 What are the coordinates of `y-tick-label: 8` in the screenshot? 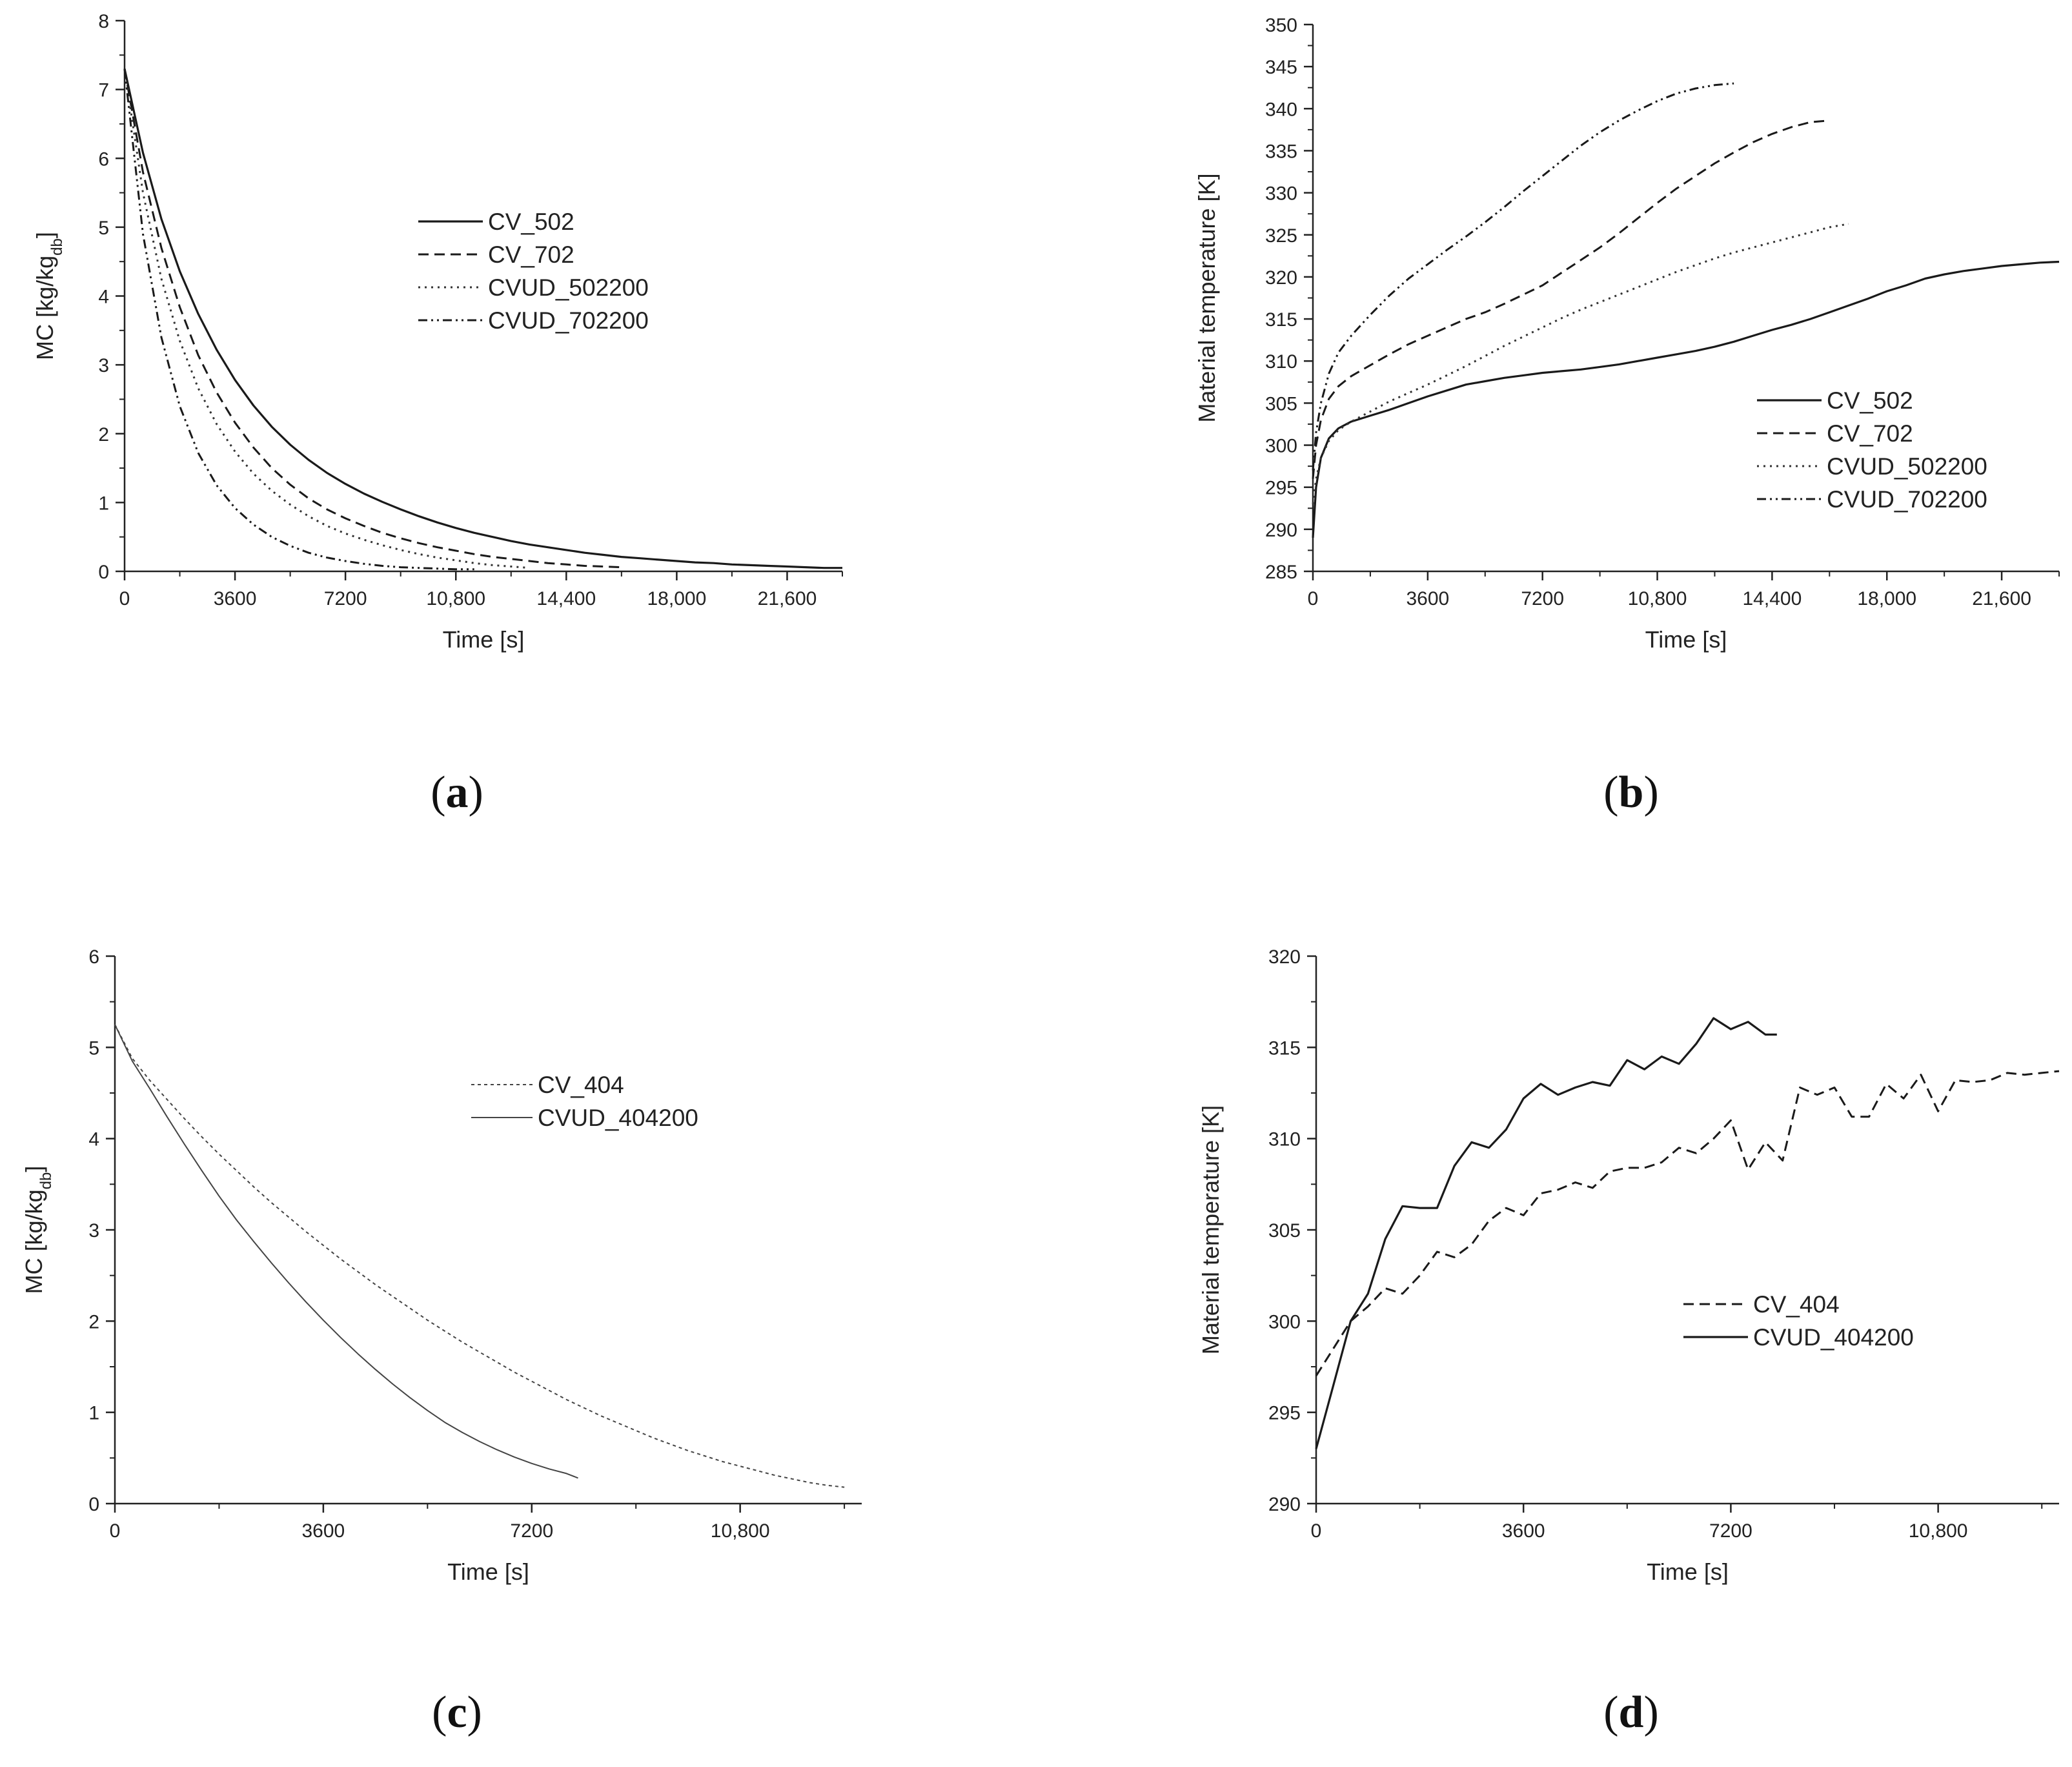 It's located at (103, 22).